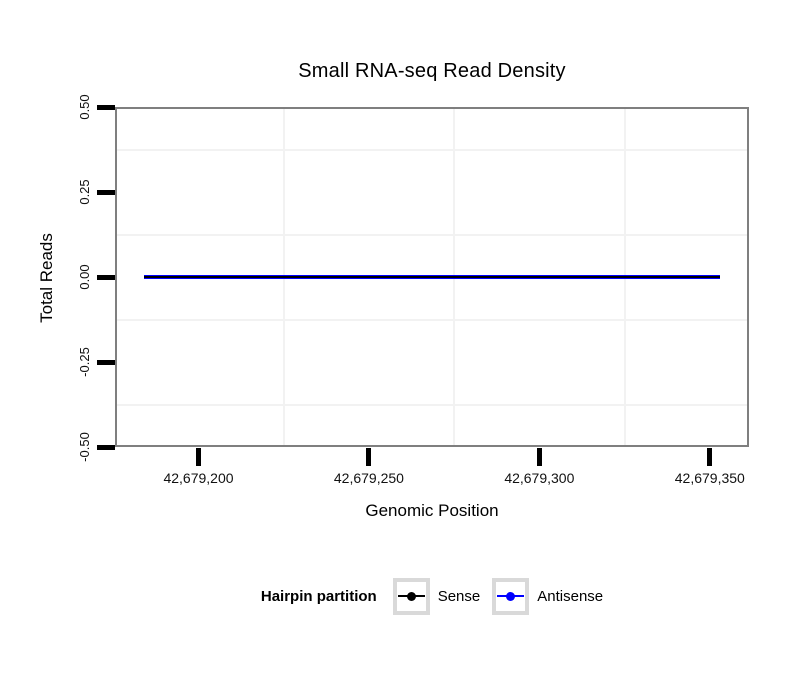 This screenshot has width=810, height=690. Describe the element at coordinates (84, 362) in the screenshot. I see `y-tick-label: -0.25` at that location.